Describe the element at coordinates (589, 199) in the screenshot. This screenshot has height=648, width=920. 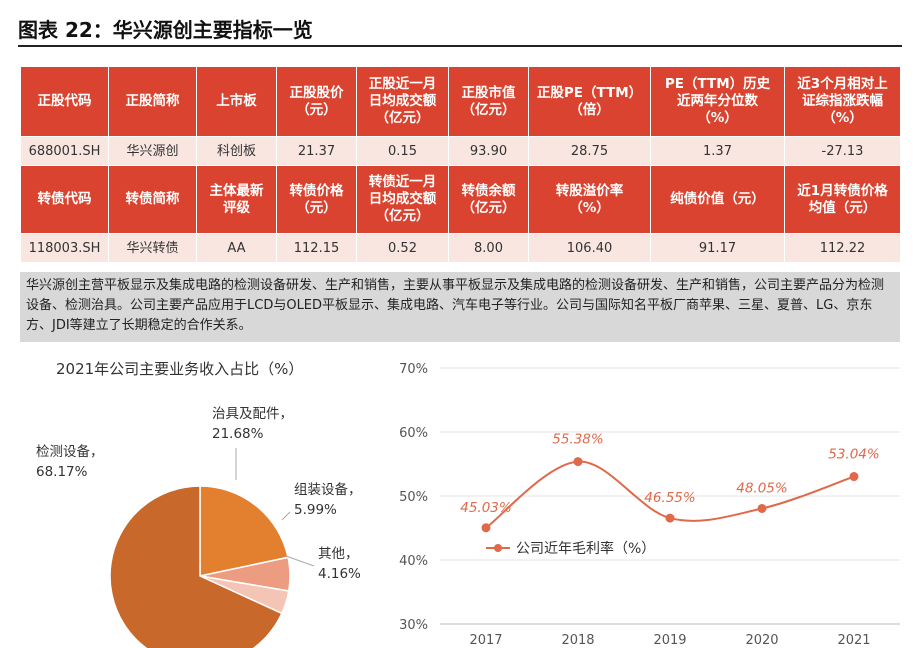
I see `table-header-cell: 转股溢价率 （%）` at that location.